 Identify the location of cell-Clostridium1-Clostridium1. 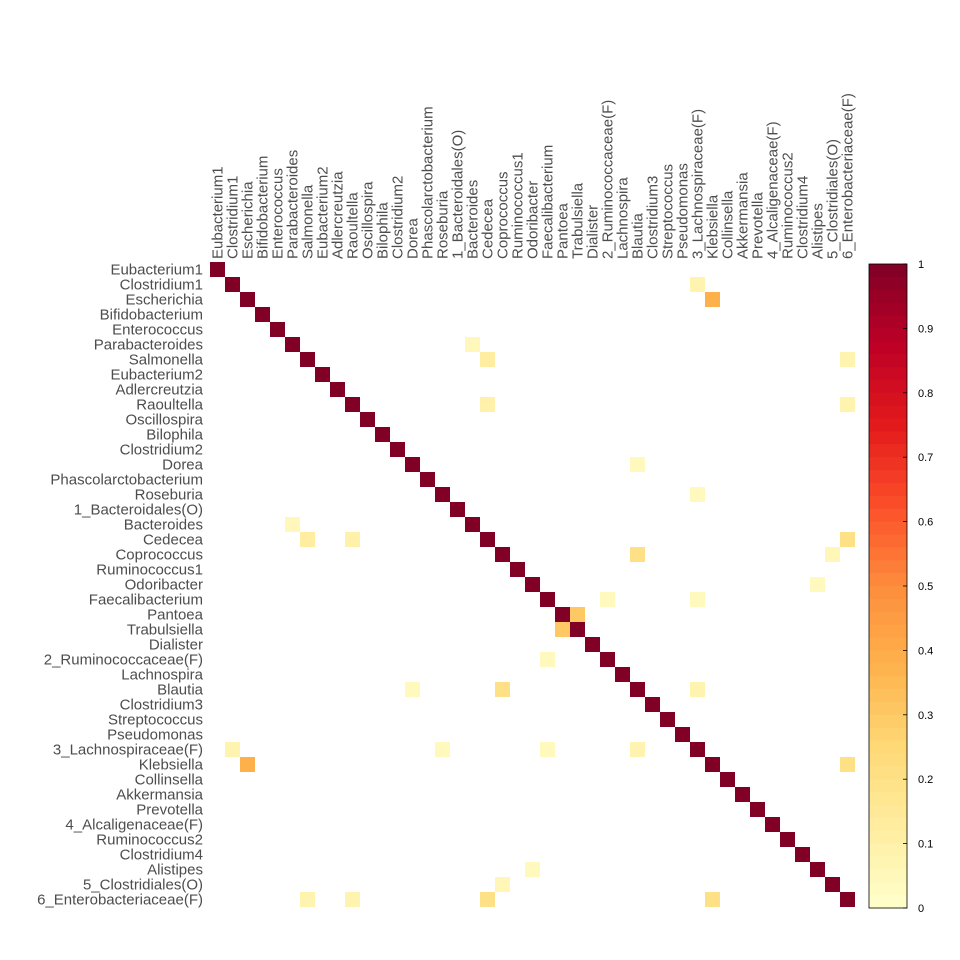
(232, 284).